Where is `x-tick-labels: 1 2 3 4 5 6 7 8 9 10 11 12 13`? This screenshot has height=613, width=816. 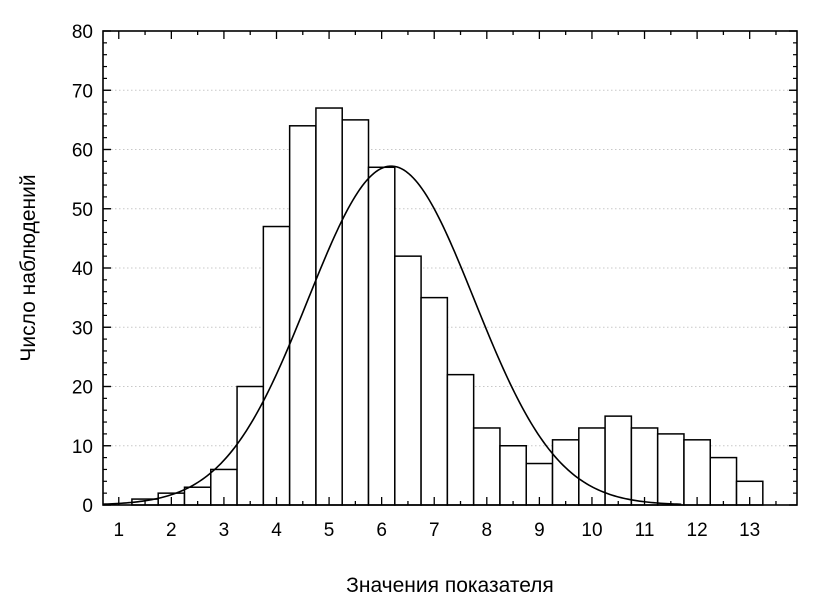 x-tick-labels: 1 2 3 4 5 6 7 8 9 10 11 12 13 is located at coordinates (436, 530).